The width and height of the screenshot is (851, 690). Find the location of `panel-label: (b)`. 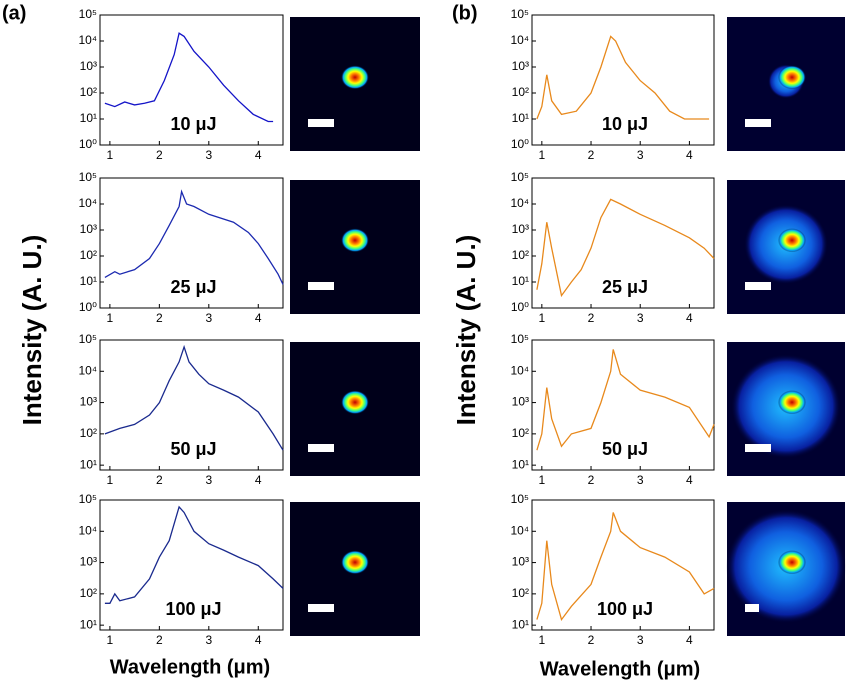

panel-label: (b) is located at coordinates (465, 13).